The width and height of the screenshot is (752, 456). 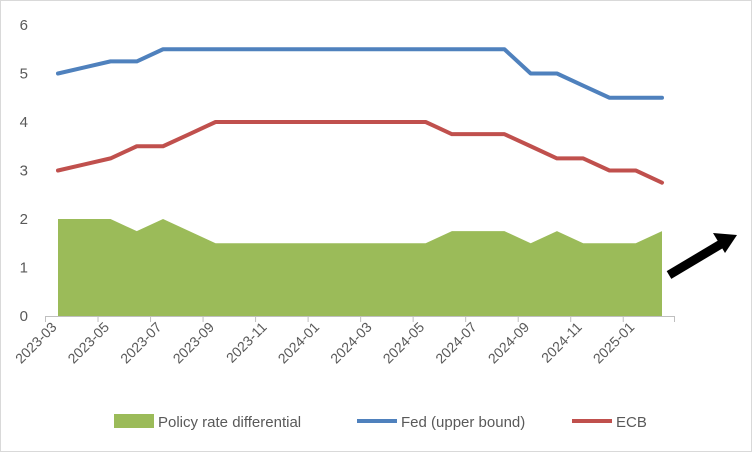 What do you see at coordinates (24, 316) in the screenshot?
I see `y-tick-label: 0` at bounding box center [24, 316].